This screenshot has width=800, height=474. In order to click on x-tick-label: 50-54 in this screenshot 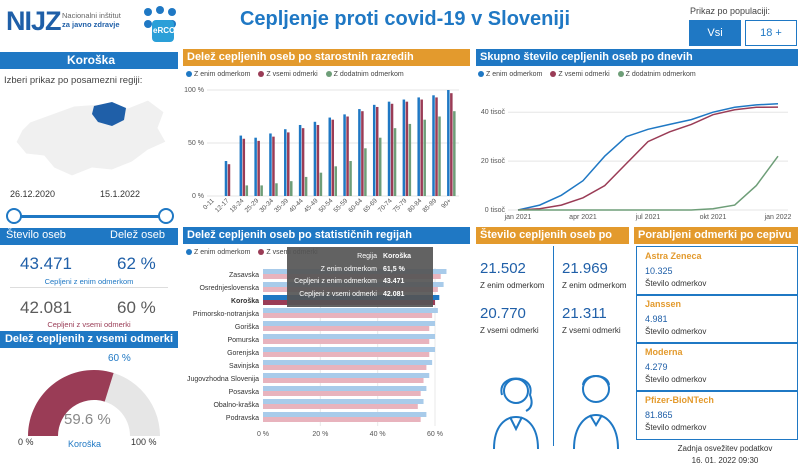, I will do `click(326, 205)`.